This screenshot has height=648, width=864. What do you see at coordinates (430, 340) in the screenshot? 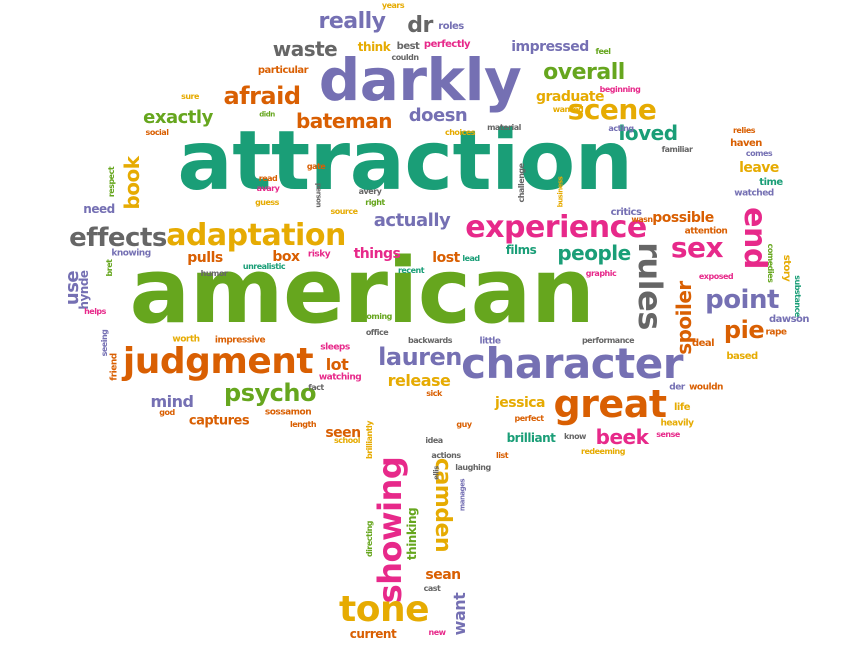
I see `word-backwards: backwards` at bounding box center [430, 340].